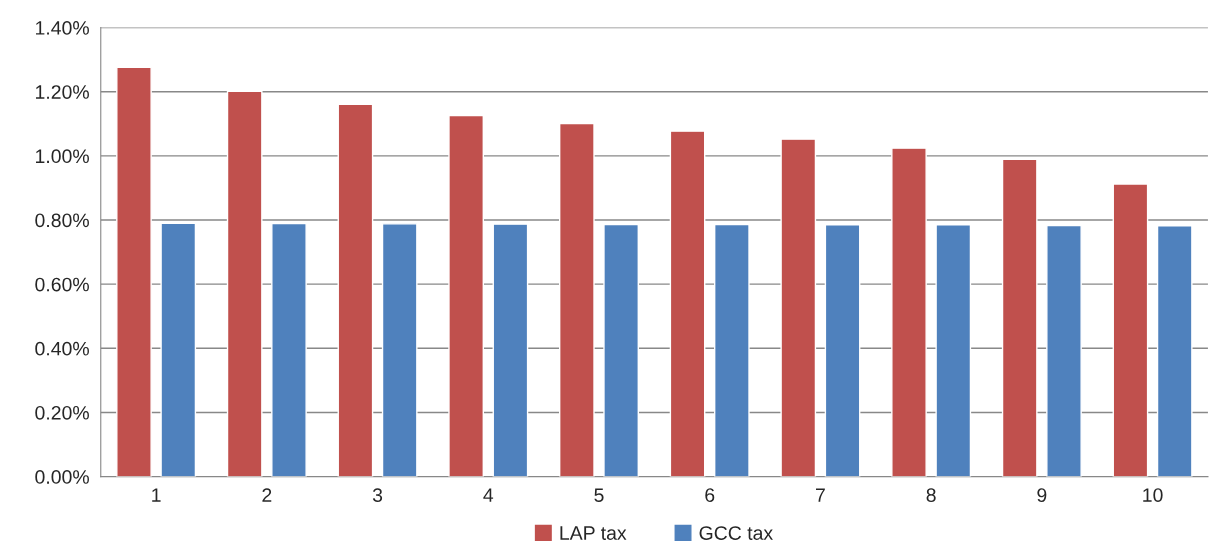  What do you see at coordinates (488, 495) in the screenshot?
I see `x-tick-label: 4` at bounding box center [488, 495].